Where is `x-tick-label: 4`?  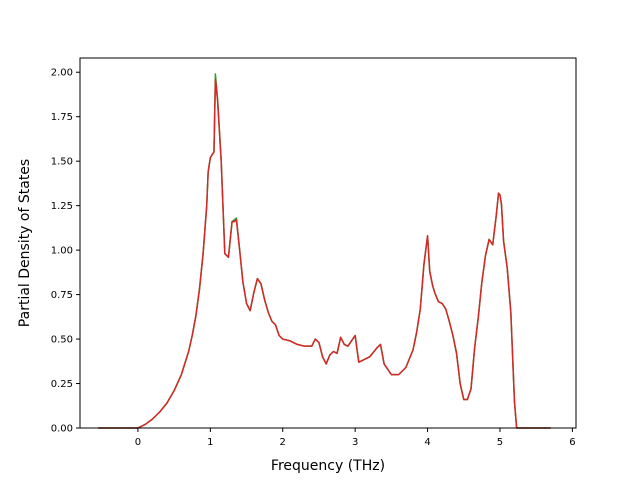
x-tick-label: 4 is located at coordinates (427, 442).